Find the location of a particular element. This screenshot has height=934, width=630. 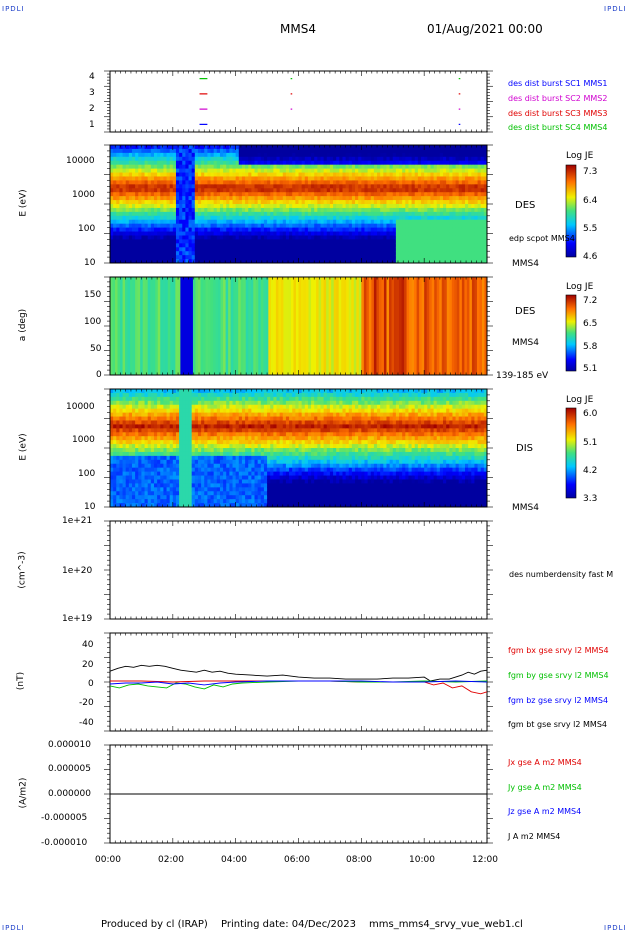

datetime-title: 01/Aug/2021 00:00 is located at coordinates (485, 29).